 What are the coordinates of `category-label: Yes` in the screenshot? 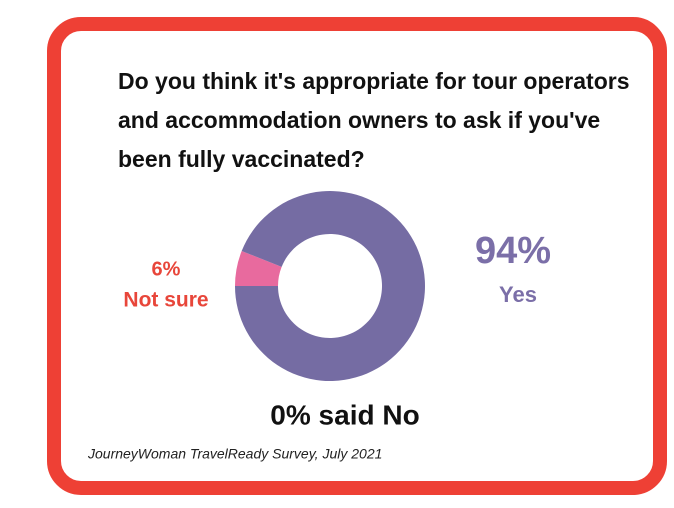 It's located at (518, 294).